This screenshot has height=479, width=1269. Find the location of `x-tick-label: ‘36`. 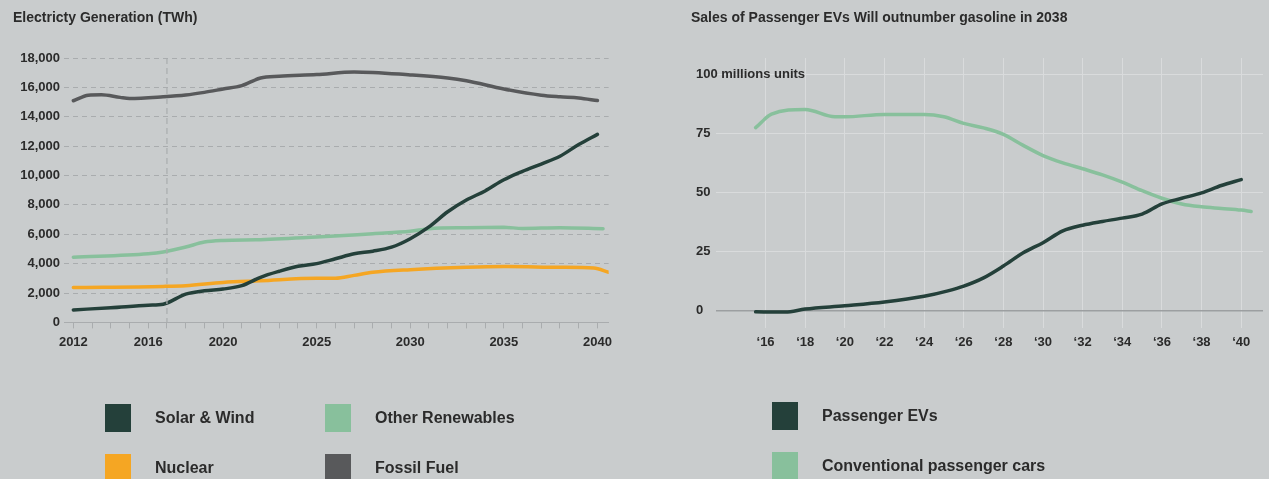

x-tick-label: ‘36 is located at coordinates (1161, 341).